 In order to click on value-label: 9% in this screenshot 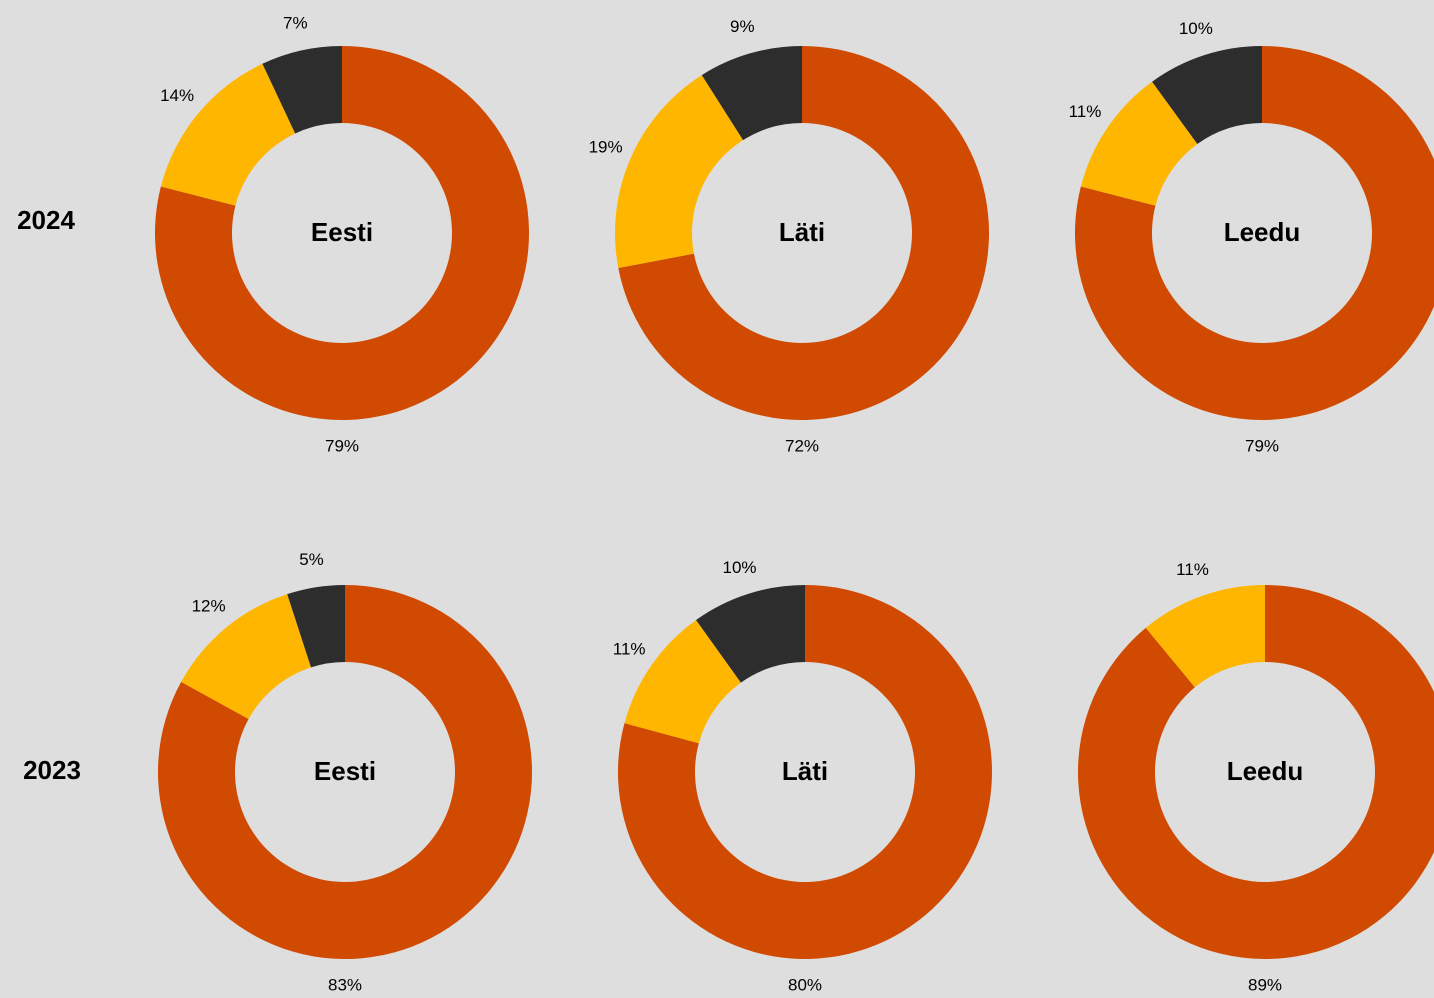, I will do `click(742, 26)`.